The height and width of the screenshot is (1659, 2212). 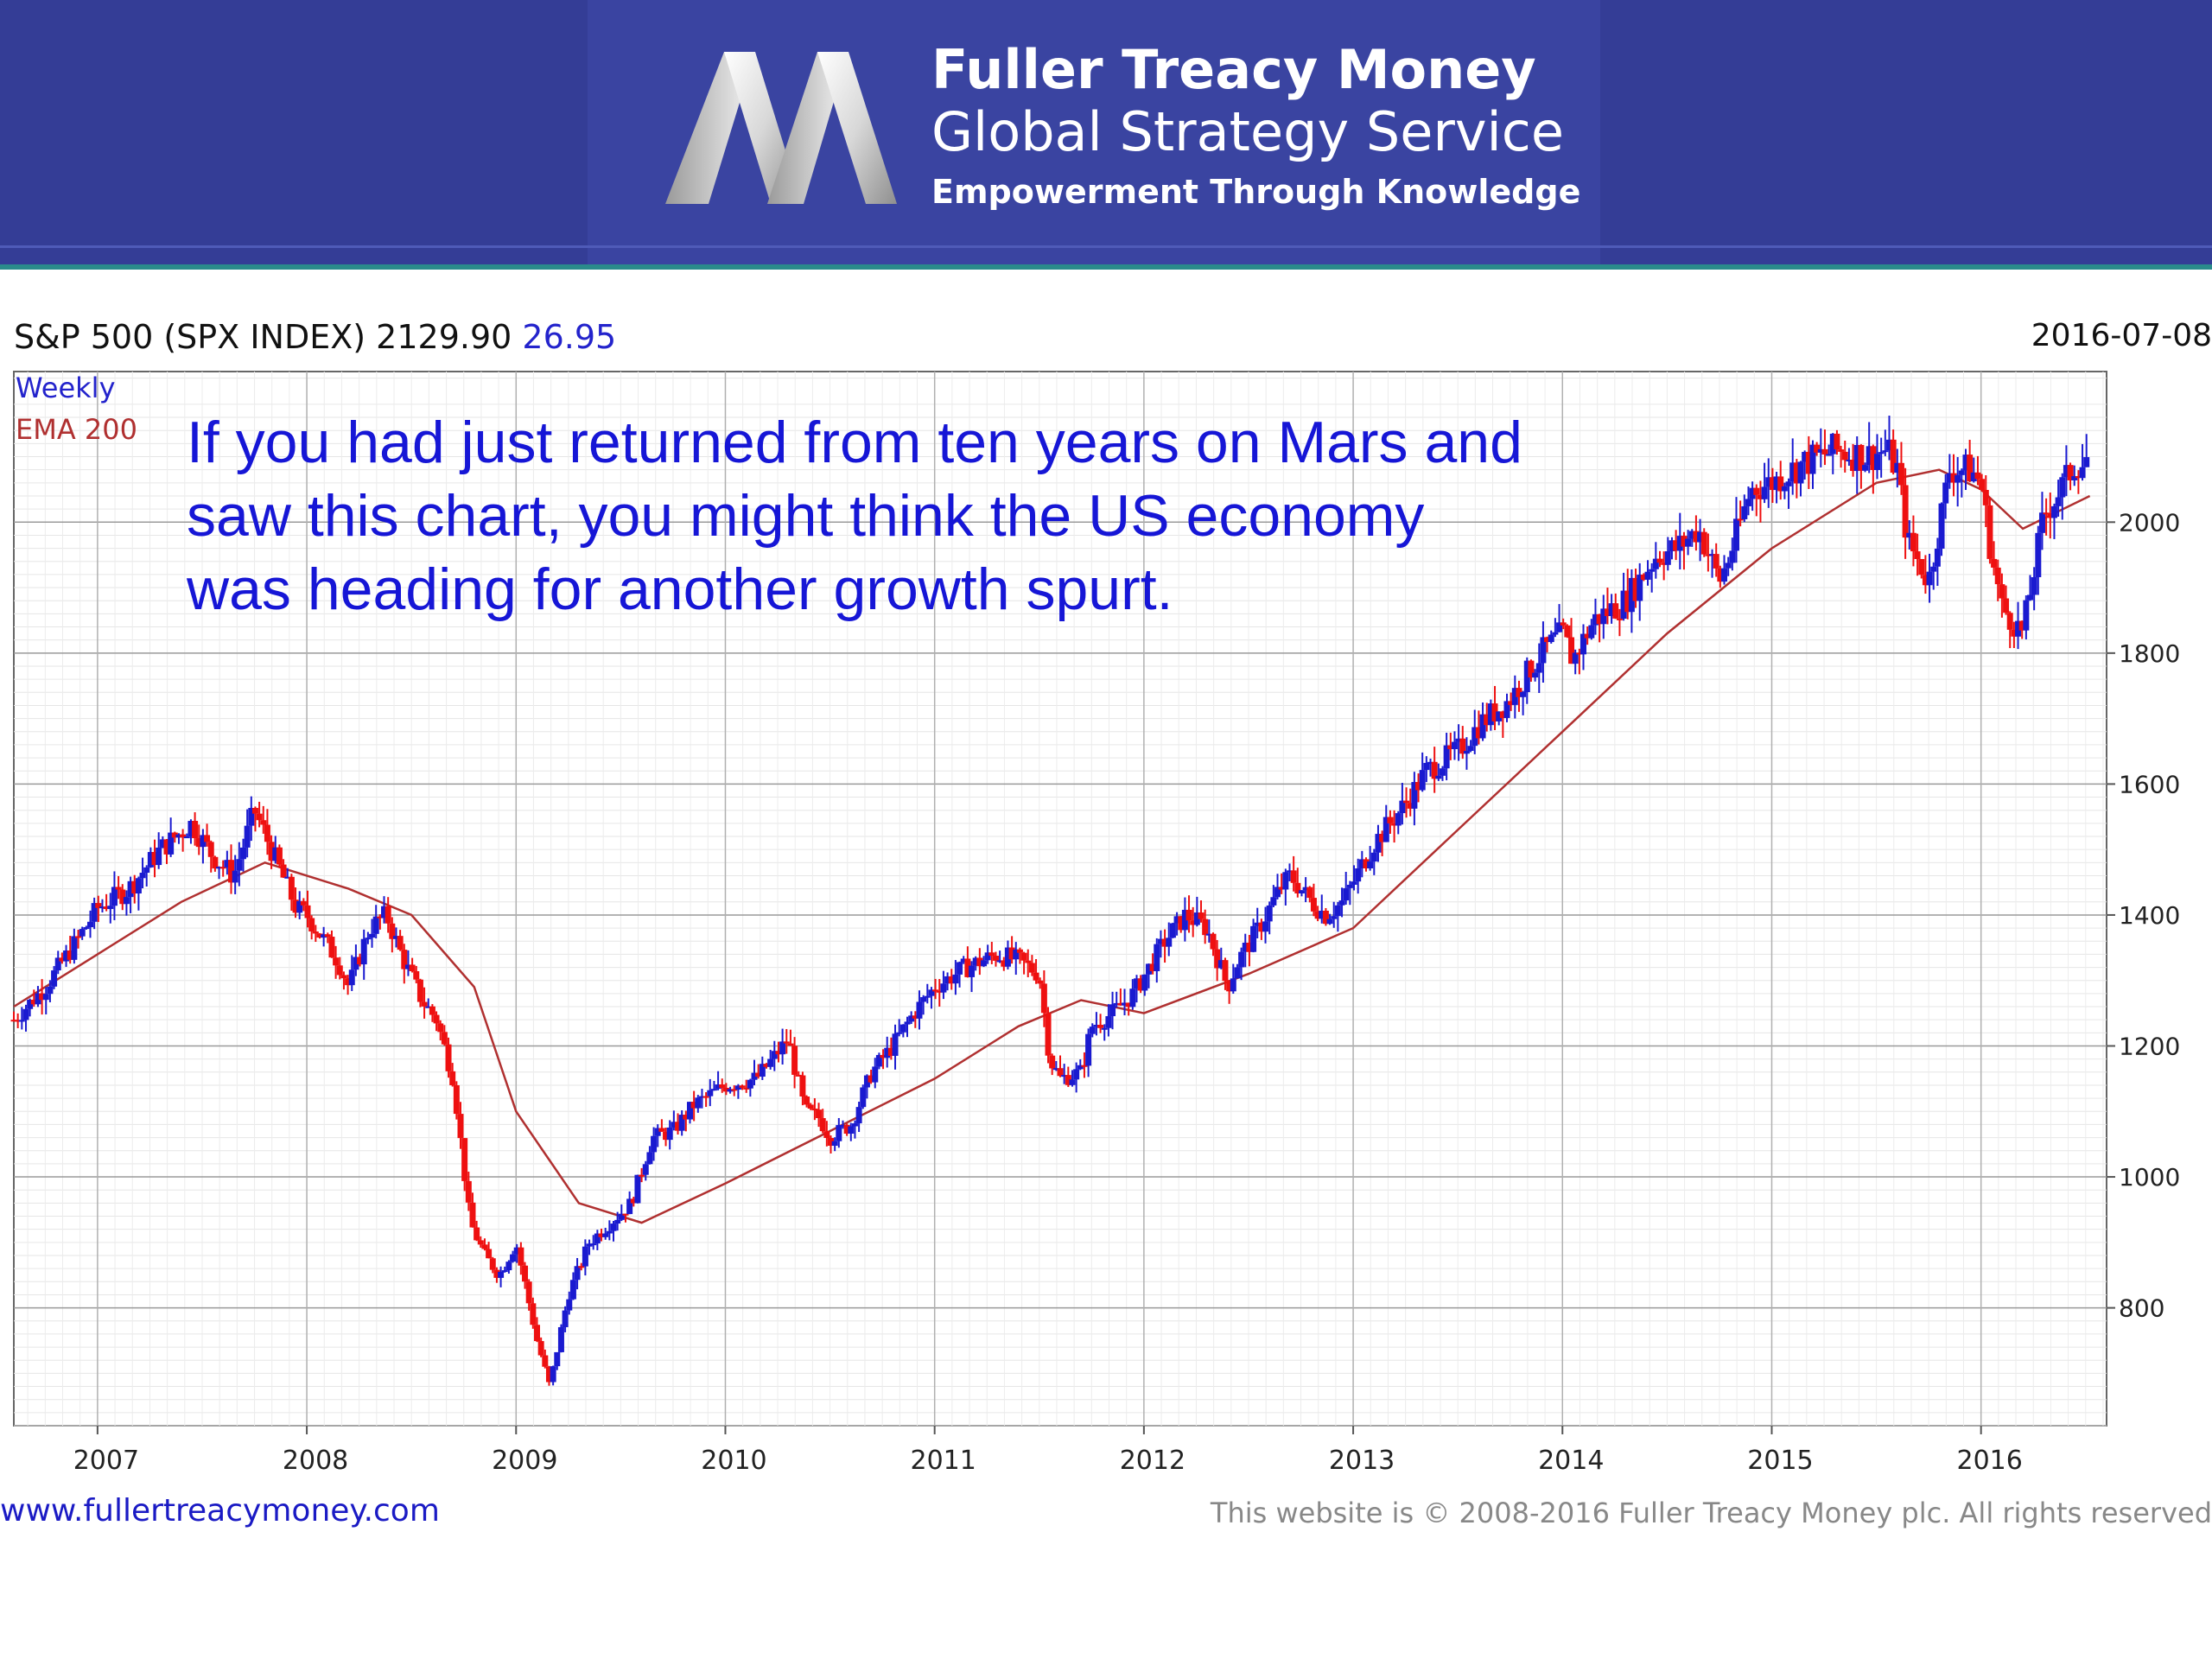 What do you see at coordinates (220, 1511) in the screenshot?
I see `footer-url-link: www.fullertreacymoney.com` at bounding box center [220, 1511].